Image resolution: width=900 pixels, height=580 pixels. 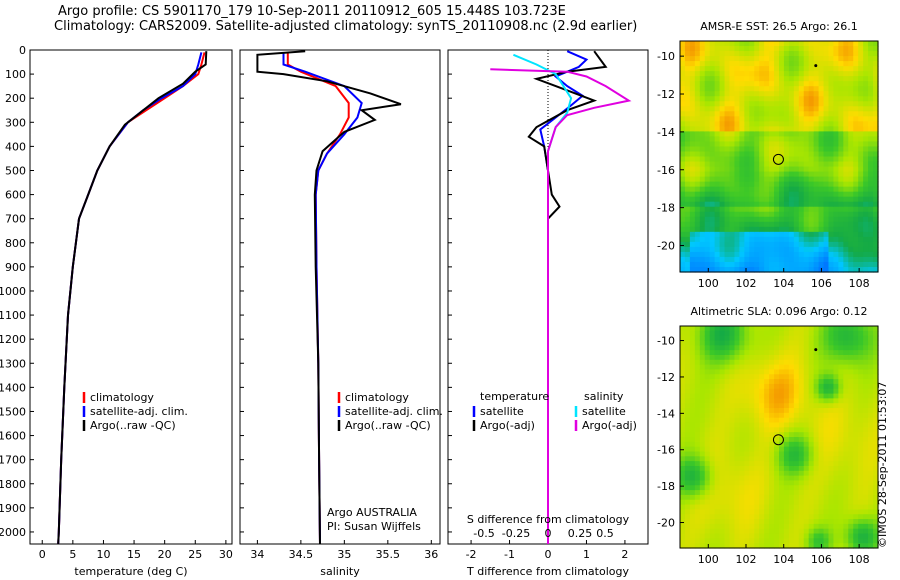 I want to click on legend-label: satellite, so click(x=502, y=411).